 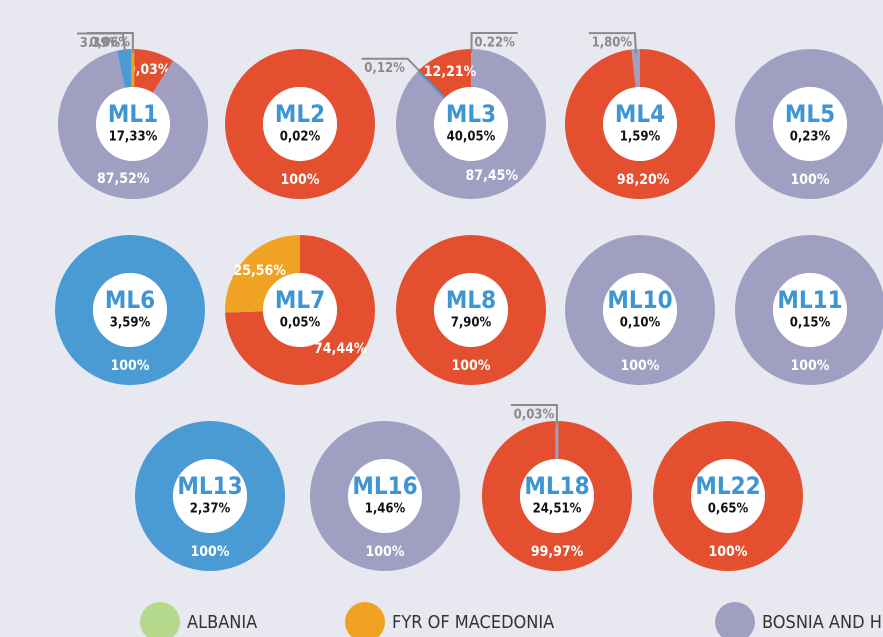 What do you see at coordinates (810, 114) in the screenshot?
I see `donut-title: ML5` at bounding box center [810, 114].